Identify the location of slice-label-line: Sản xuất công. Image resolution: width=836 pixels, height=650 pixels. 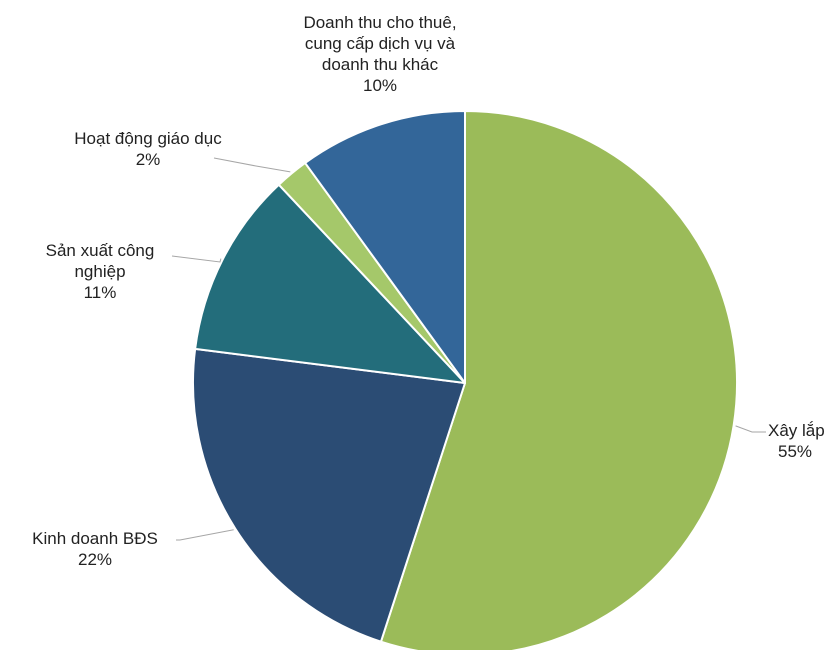
(100, 250).